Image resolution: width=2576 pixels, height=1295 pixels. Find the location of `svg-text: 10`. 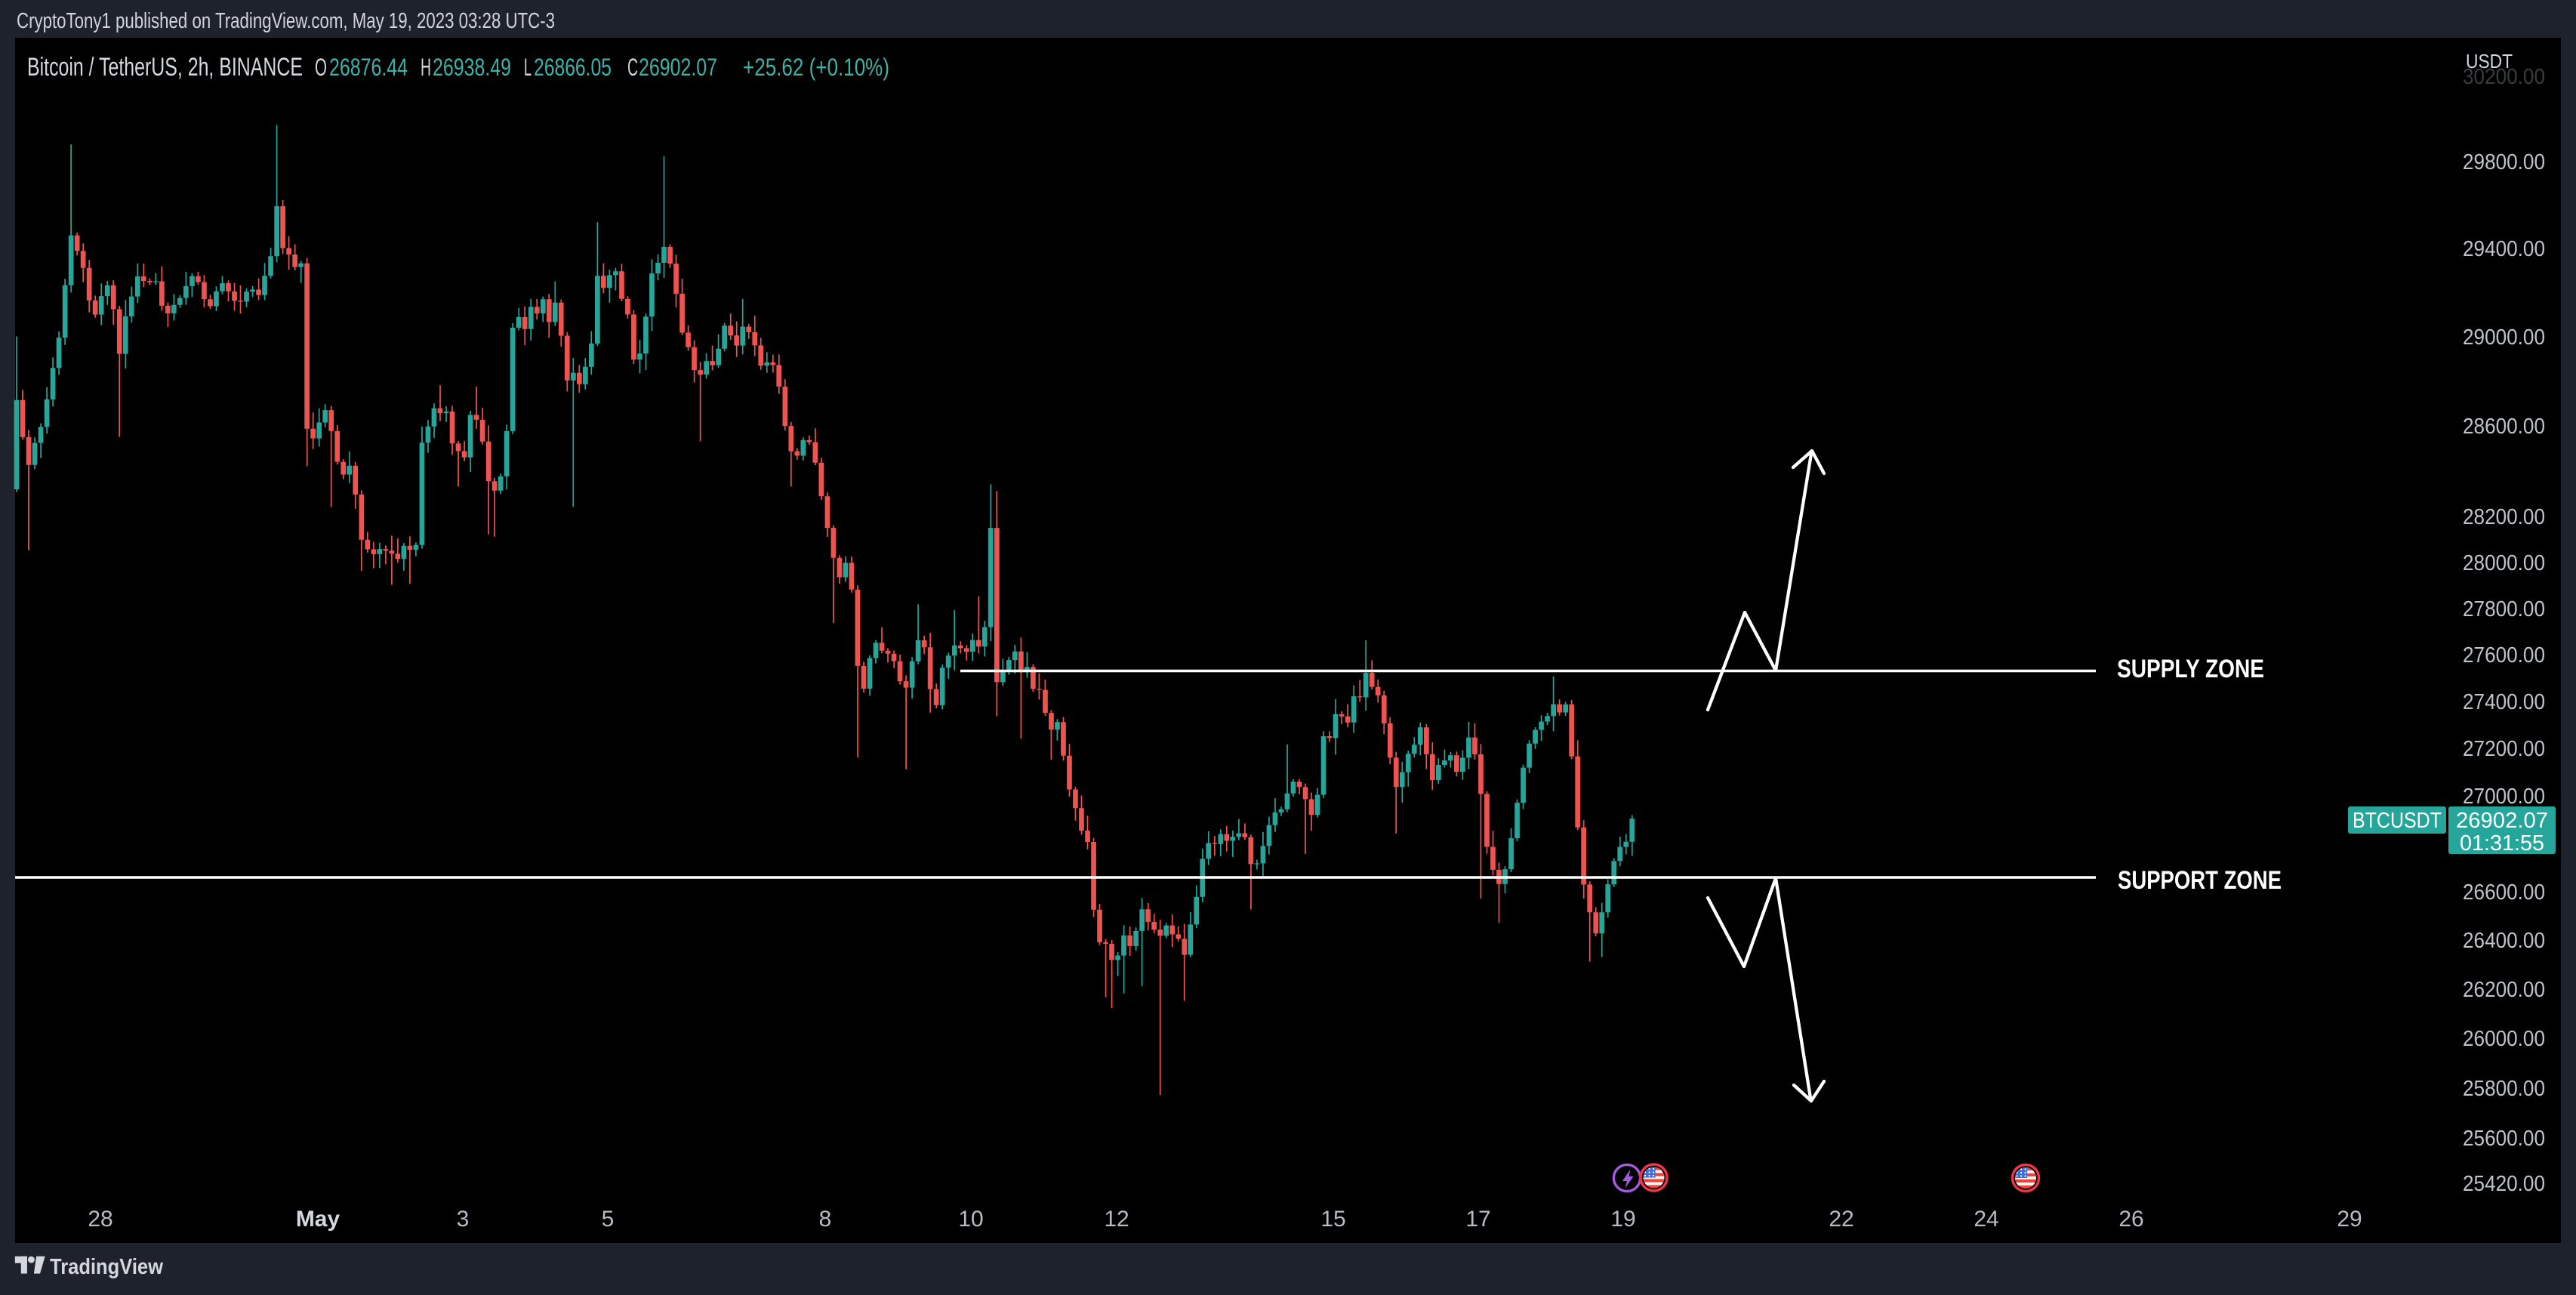

svg-text: 10 is located at coordinates (970, 1219).